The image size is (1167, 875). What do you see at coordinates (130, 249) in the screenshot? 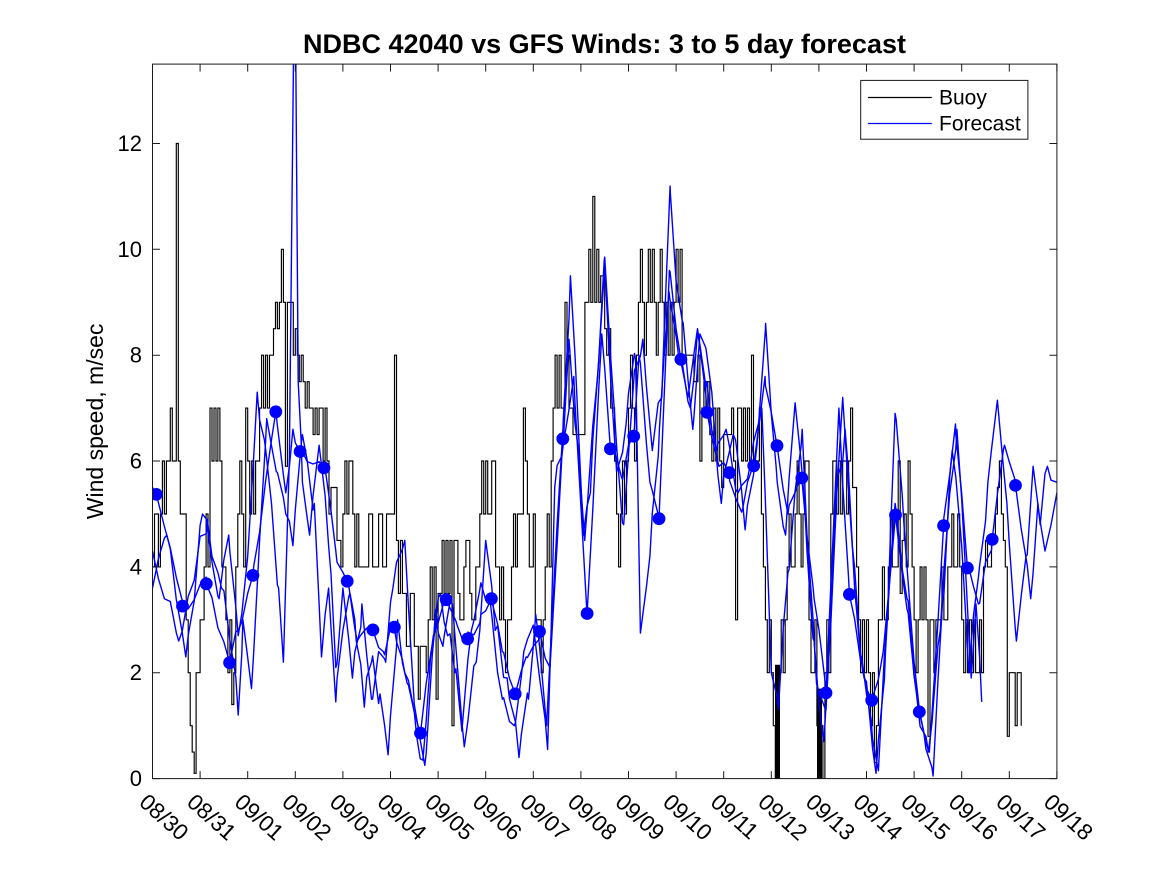
I see `svg-text: 10` at bounding box center [130, 249].